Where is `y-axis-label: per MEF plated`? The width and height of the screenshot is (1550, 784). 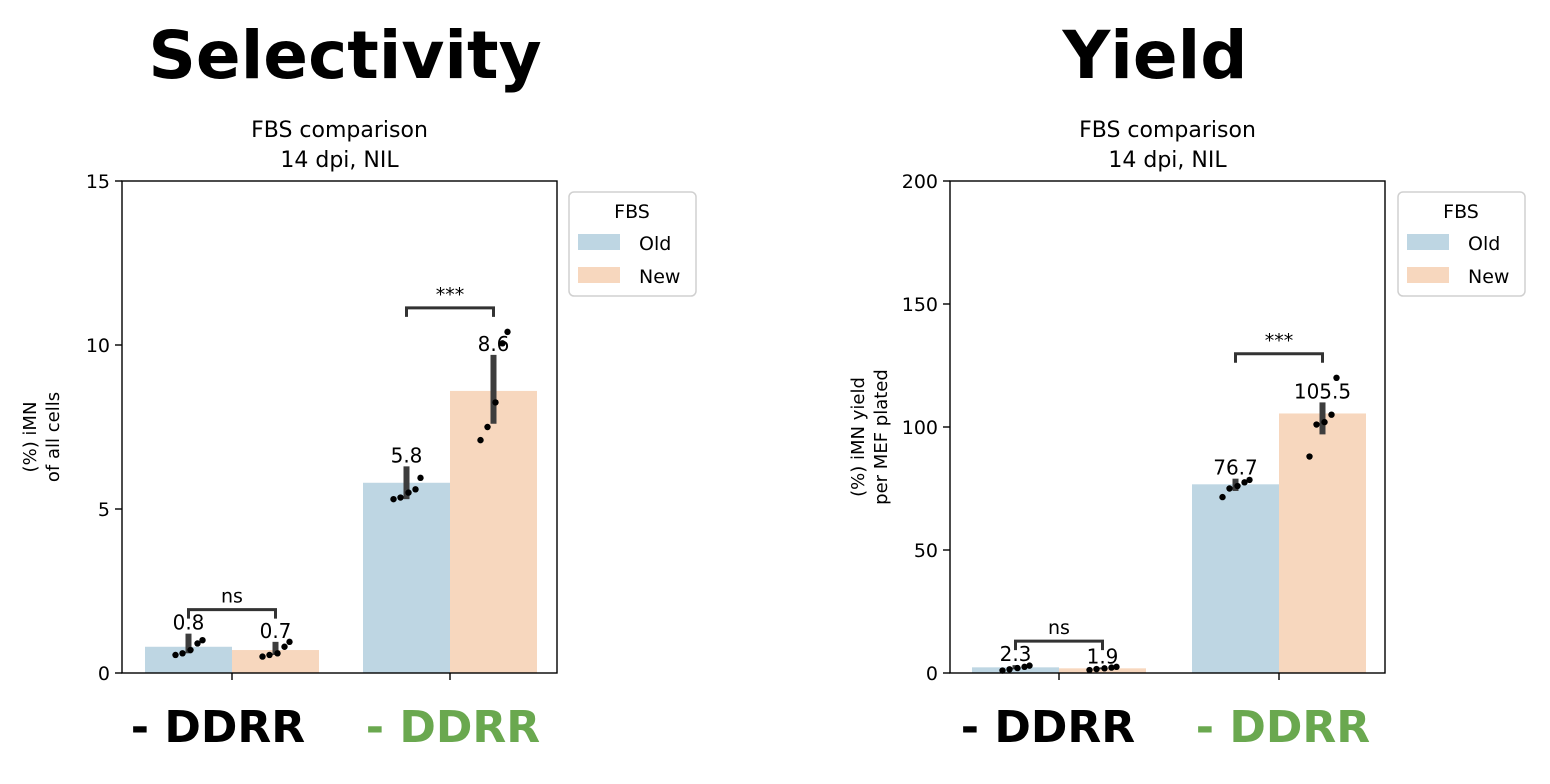
y-axis-label: per MEF plated is located at coordinates (881, 437).